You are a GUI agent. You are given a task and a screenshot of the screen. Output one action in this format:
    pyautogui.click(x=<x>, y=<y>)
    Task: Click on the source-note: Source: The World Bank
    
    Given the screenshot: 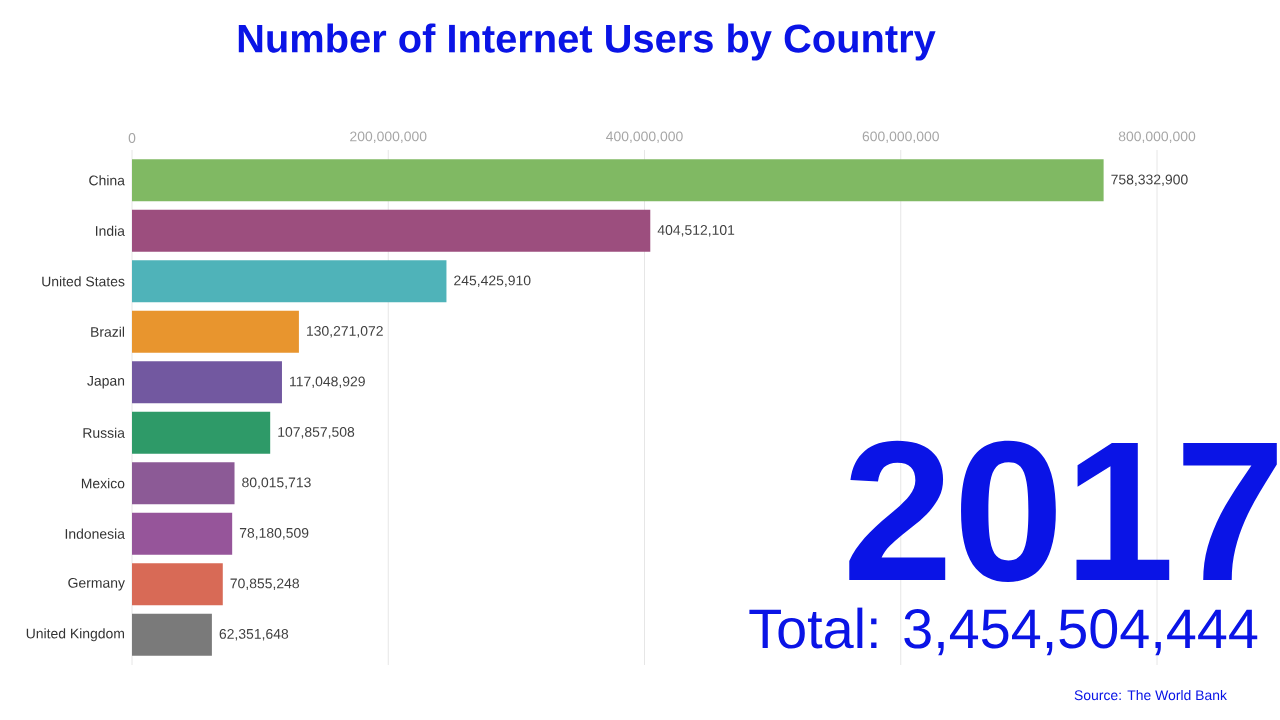 What is the action you would take?
    pyautogui.click(x=1150, y=695)
    